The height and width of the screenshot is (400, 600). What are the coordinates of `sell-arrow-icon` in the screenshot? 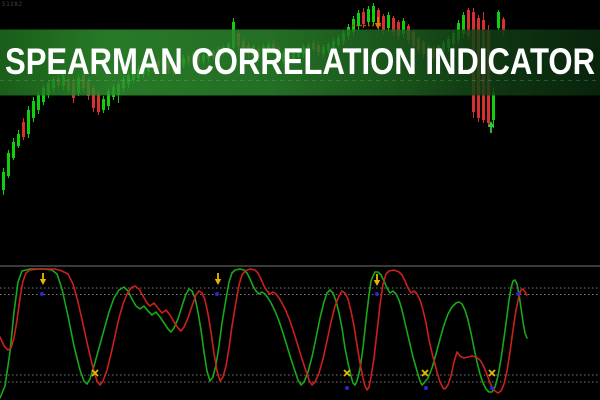 It's located at (378, 23).